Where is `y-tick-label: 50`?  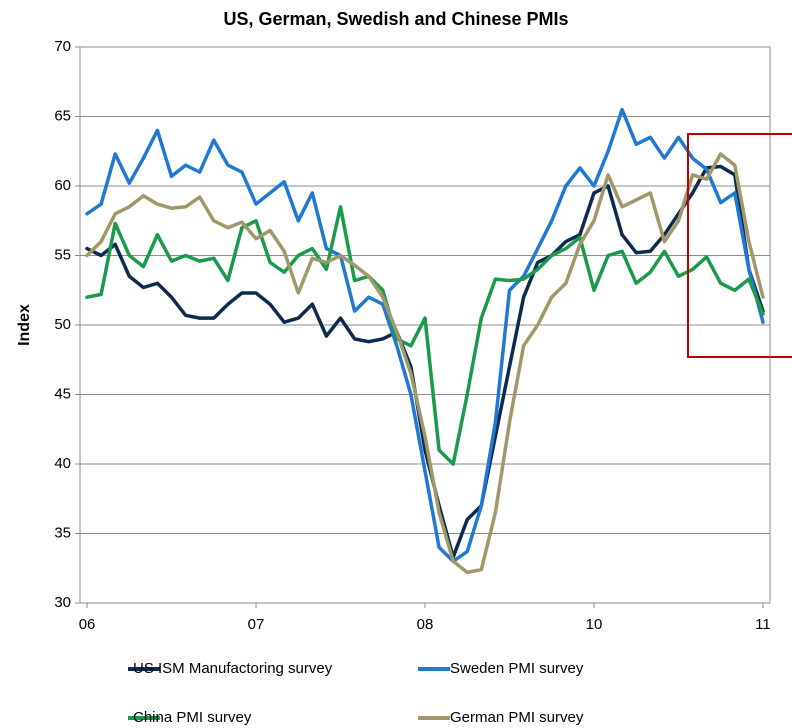
y-tick-label: 50 is located at coordinates (62, 324).